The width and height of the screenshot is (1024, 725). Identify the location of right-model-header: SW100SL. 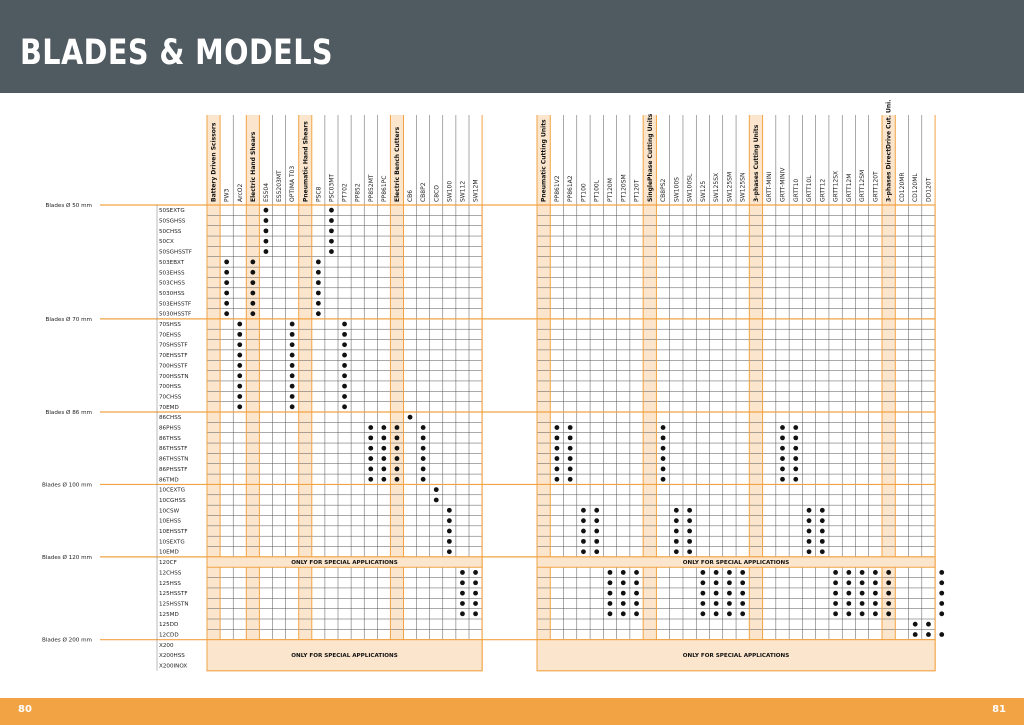
(690, 187).